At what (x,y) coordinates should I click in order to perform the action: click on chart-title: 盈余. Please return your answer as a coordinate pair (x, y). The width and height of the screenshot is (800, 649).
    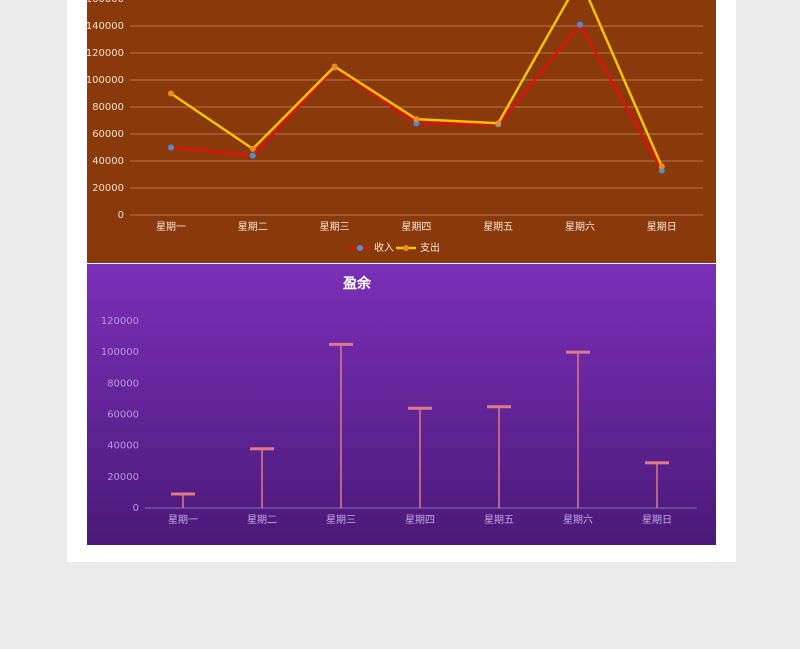
    Looking at the image, I should click on (357, 283).